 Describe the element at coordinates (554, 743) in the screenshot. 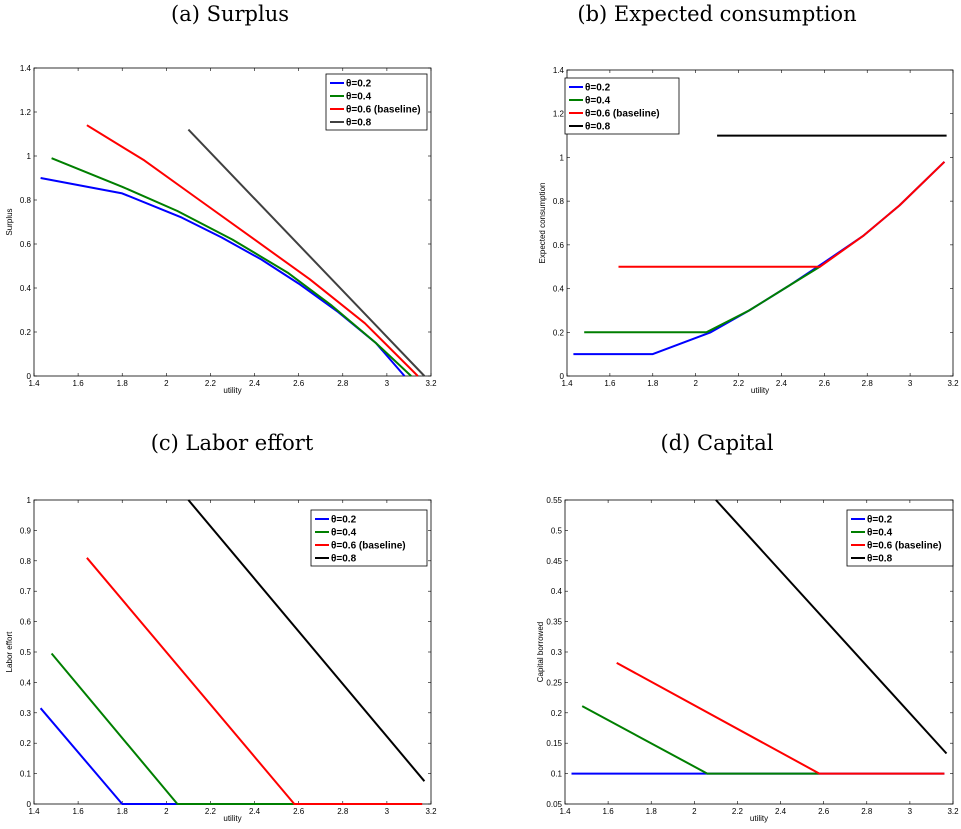

I see `y-tick-label: 0.15` at that location.